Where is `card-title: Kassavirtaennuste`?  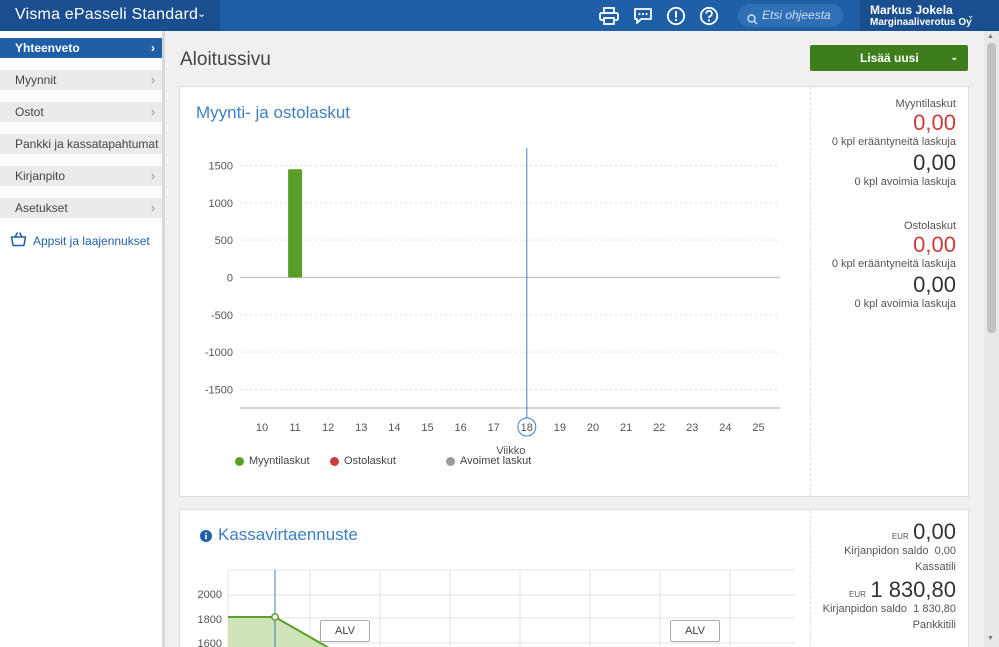 card-title: Kassavirtaennuste is located at coordinates (288, 534).